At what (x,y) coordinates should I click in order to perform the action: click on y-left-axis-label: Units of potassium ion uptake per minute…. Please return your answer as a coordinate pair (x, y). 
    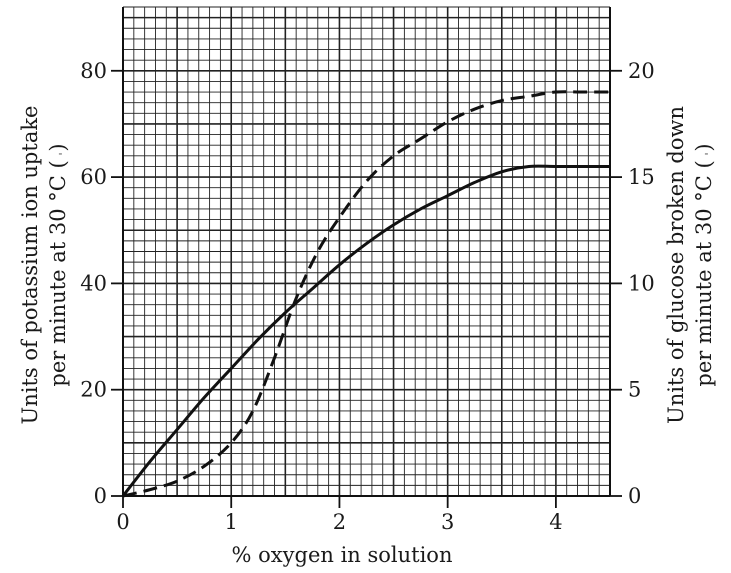
    Looking at the image, I should click on (44, 265).